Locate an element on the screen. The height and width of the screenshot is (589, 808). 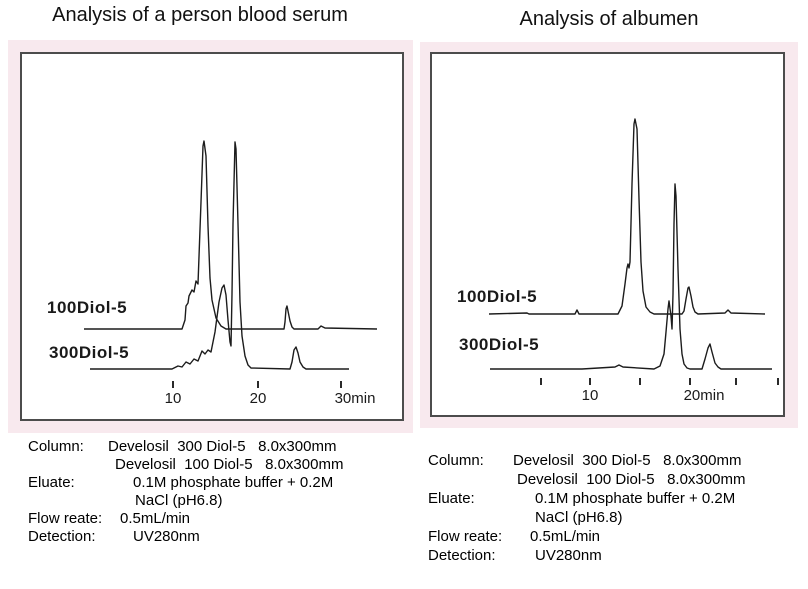
serum-chromatogram-plot is located at coordinates (231, 255).